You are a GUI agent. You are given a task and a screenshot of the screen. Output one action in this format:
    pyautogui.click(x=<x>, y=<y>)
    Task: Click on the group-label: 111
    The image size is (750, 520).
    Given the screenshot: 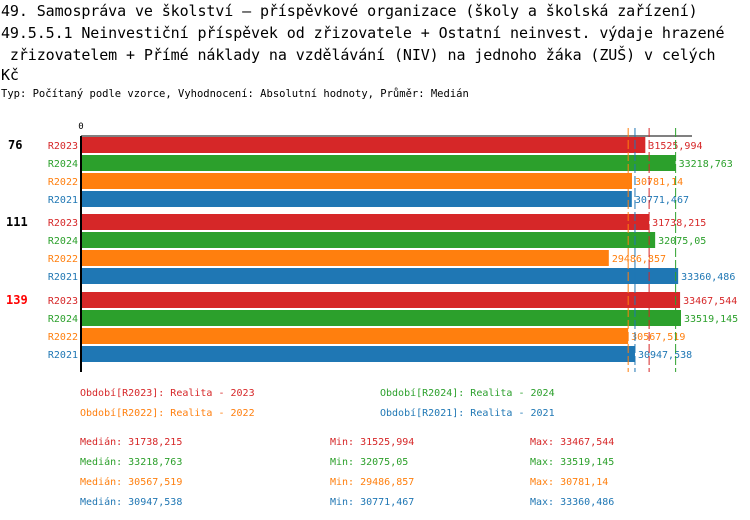 What is the action you would take?
    pyautogui.click(x=17, y=222)
    